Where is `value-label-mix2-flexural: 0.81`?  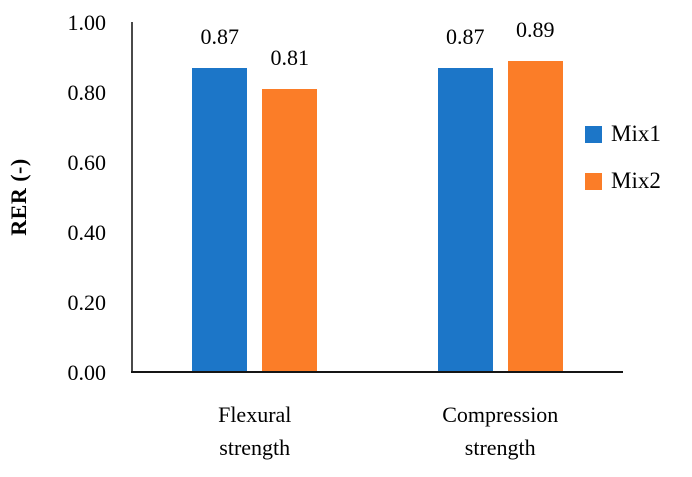 value-label-mix2-flexural: 0.81 is located at coordinates (290, 57).